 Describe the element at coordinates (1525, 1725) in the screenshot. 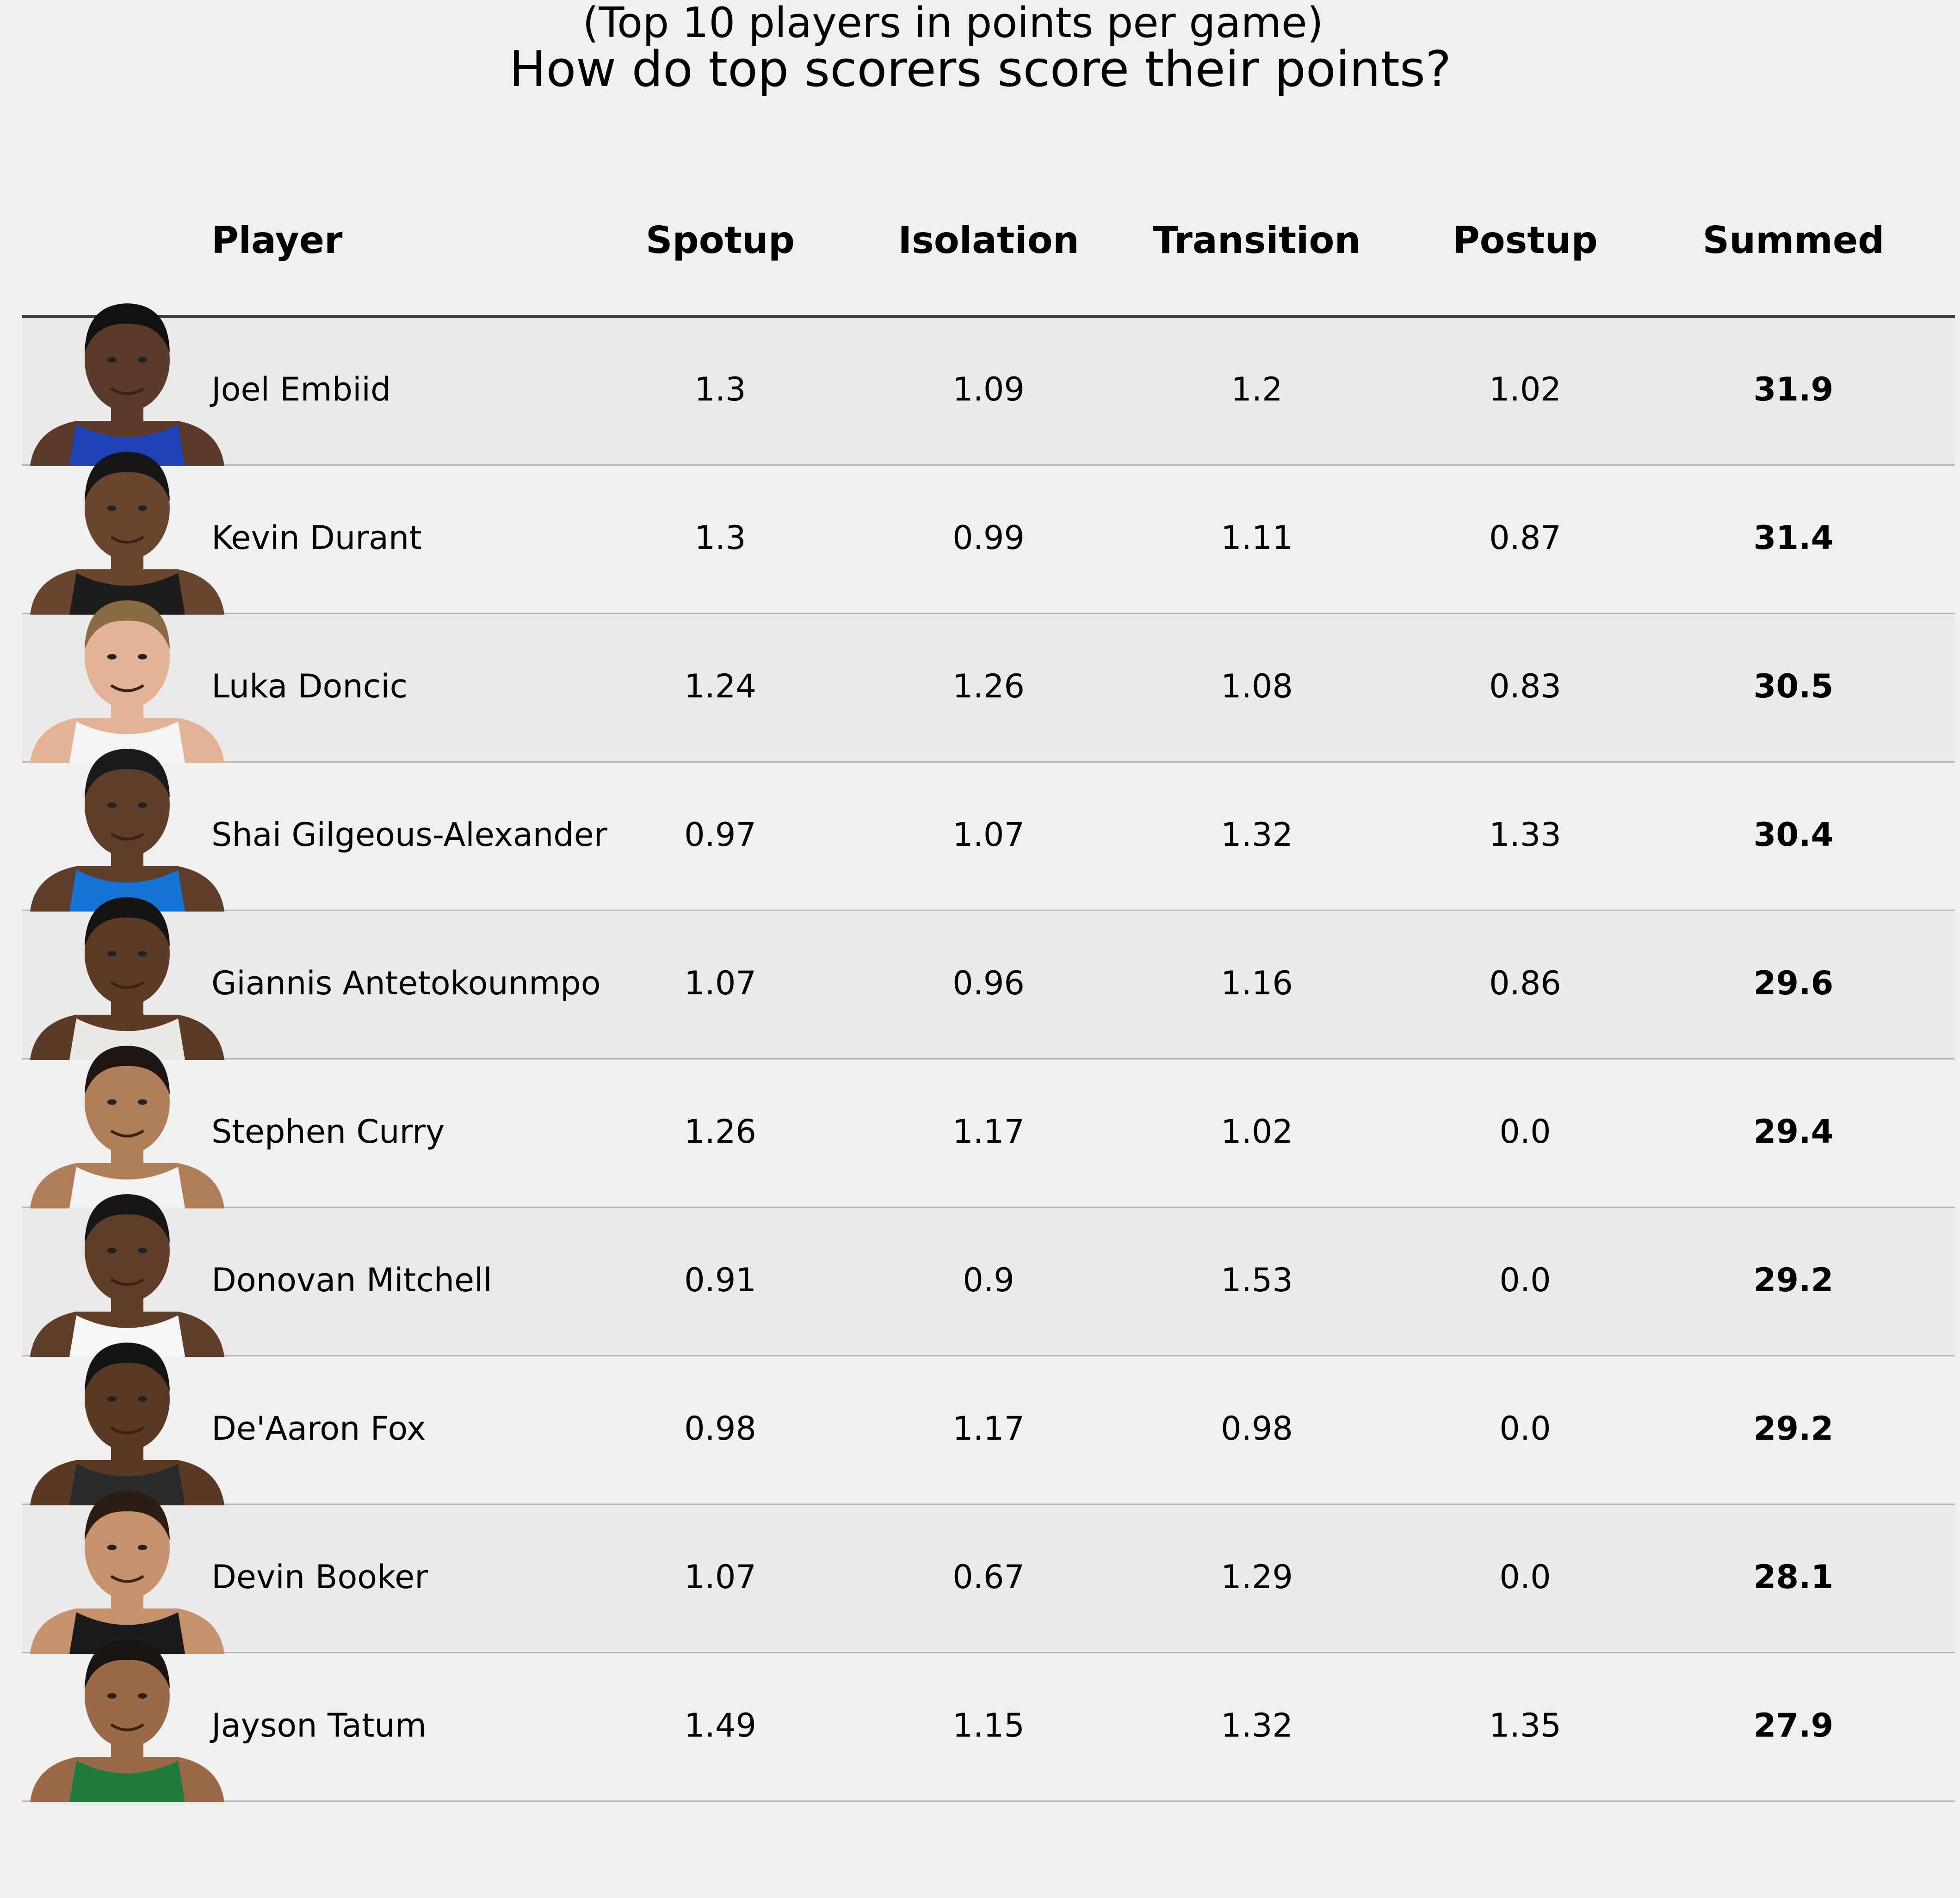

I see `postup-value: 1.35` at that location.